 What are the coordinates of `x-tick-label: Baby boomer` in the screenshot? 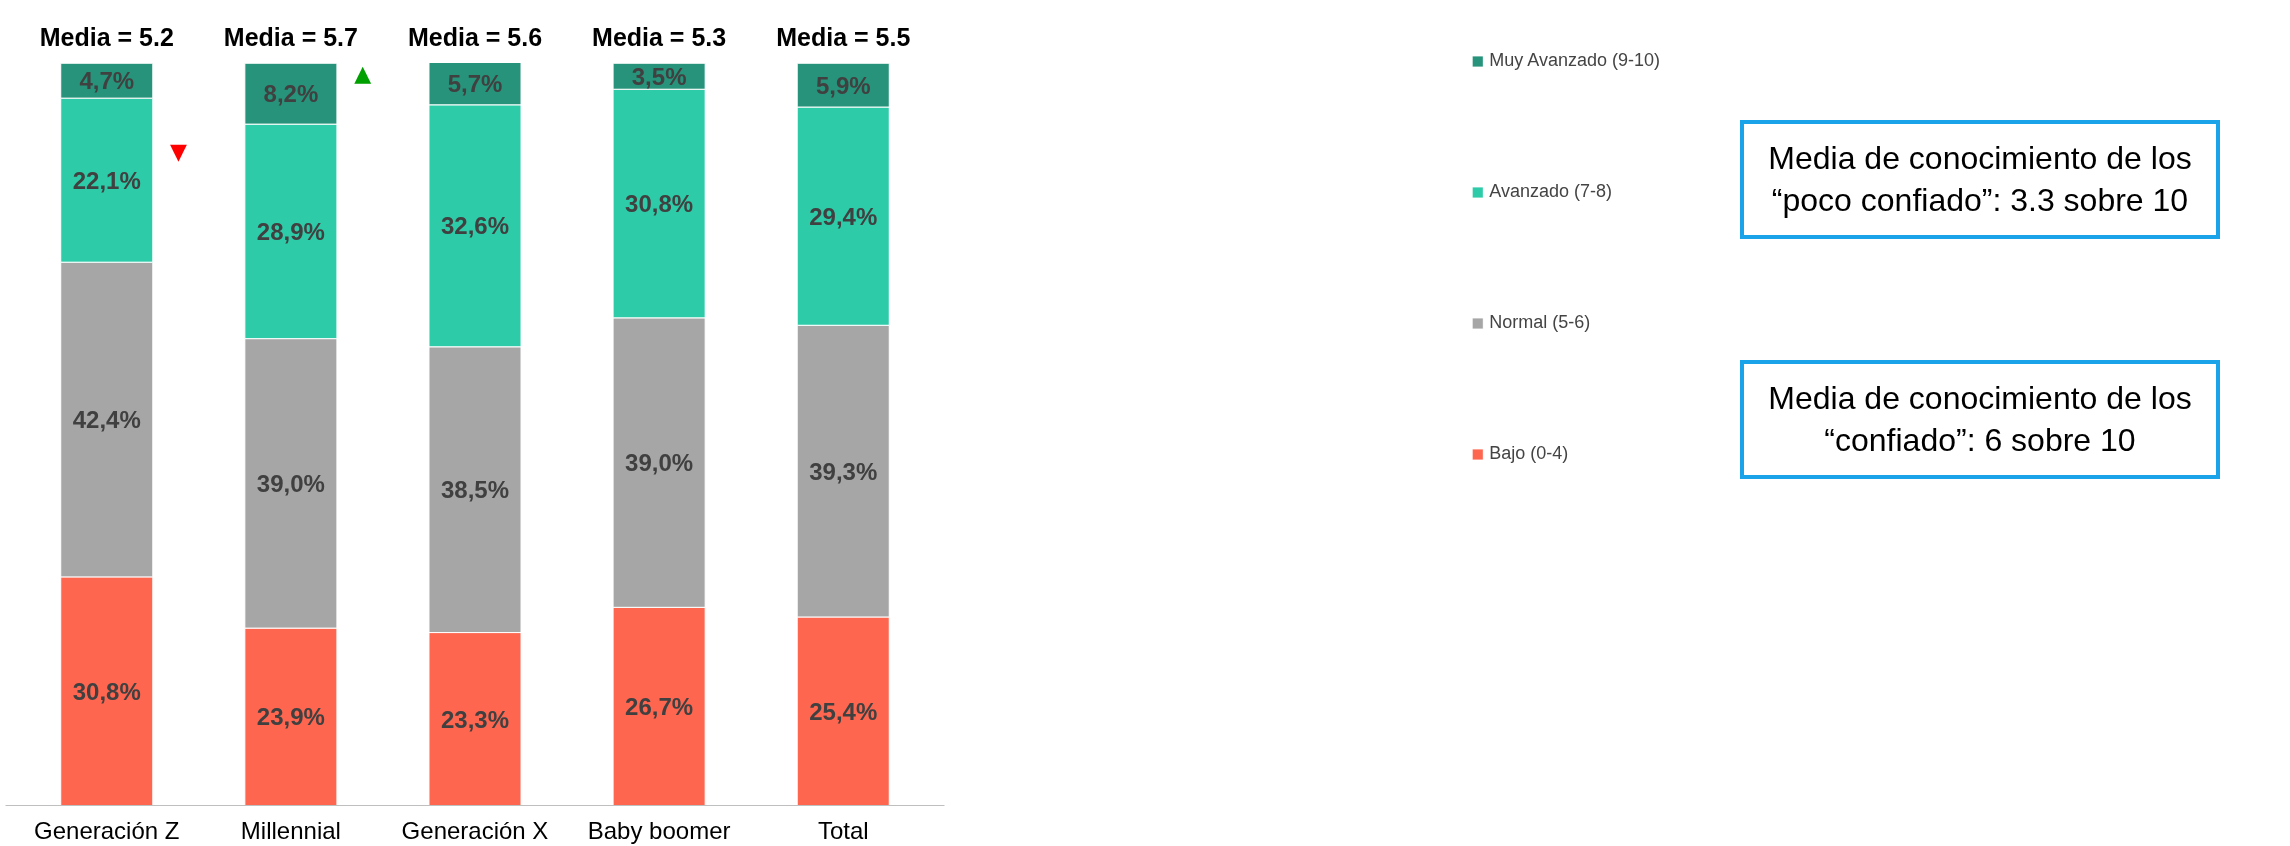 It's located at (659, 830).